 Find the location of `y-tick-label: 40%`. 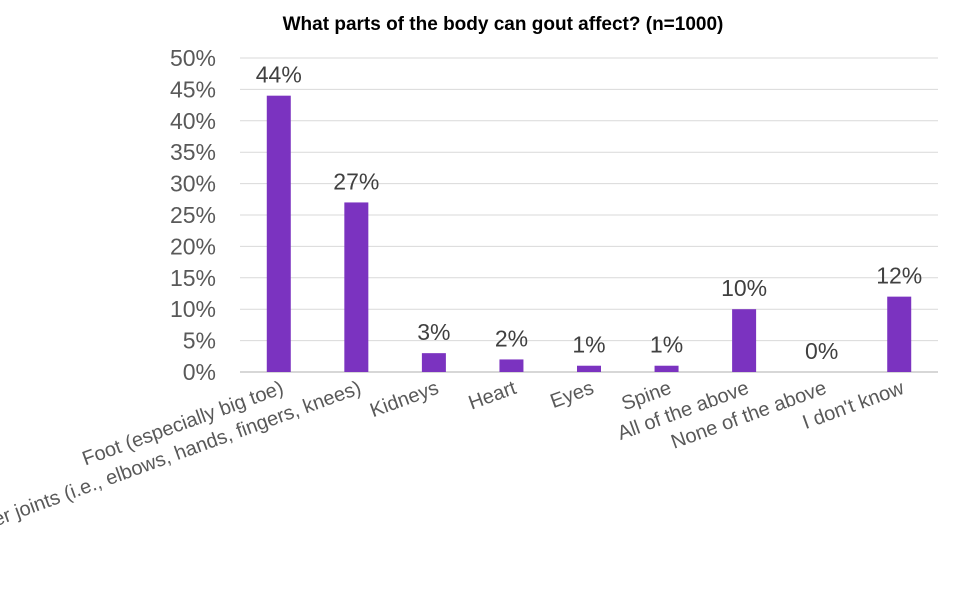

y-tick-label: 40% is located at coordinates (193, 121).